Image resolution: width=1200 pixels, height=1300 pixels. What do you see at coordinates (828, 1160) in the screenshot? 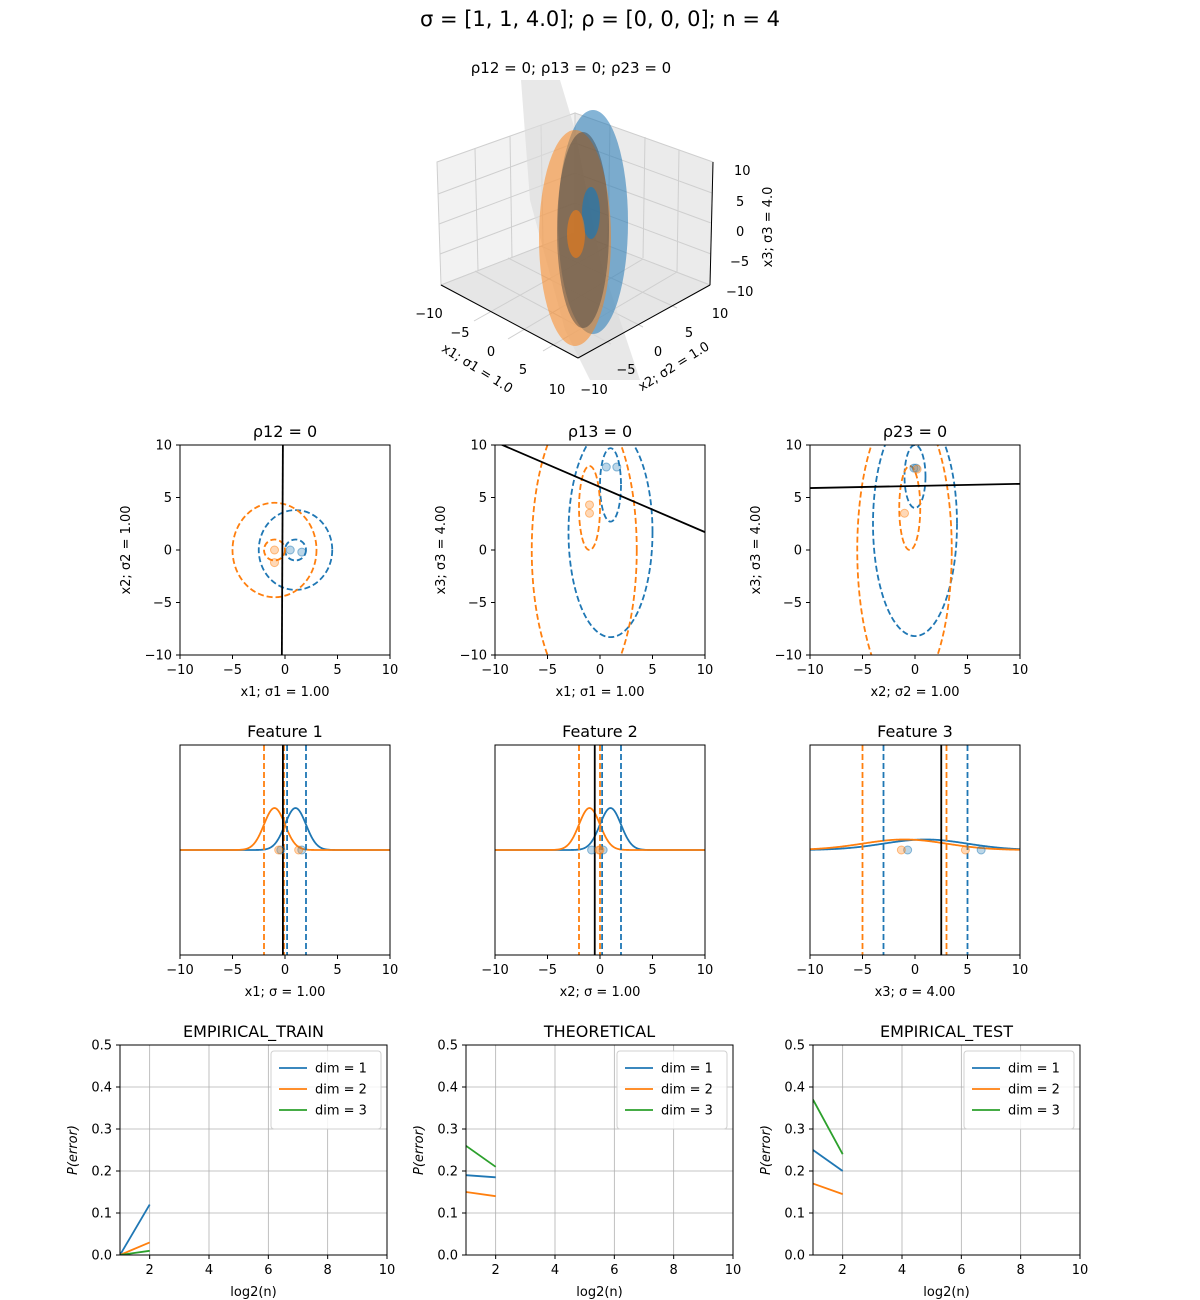
I see `empirical_test-series-a` at bounding box center [828, 1160].